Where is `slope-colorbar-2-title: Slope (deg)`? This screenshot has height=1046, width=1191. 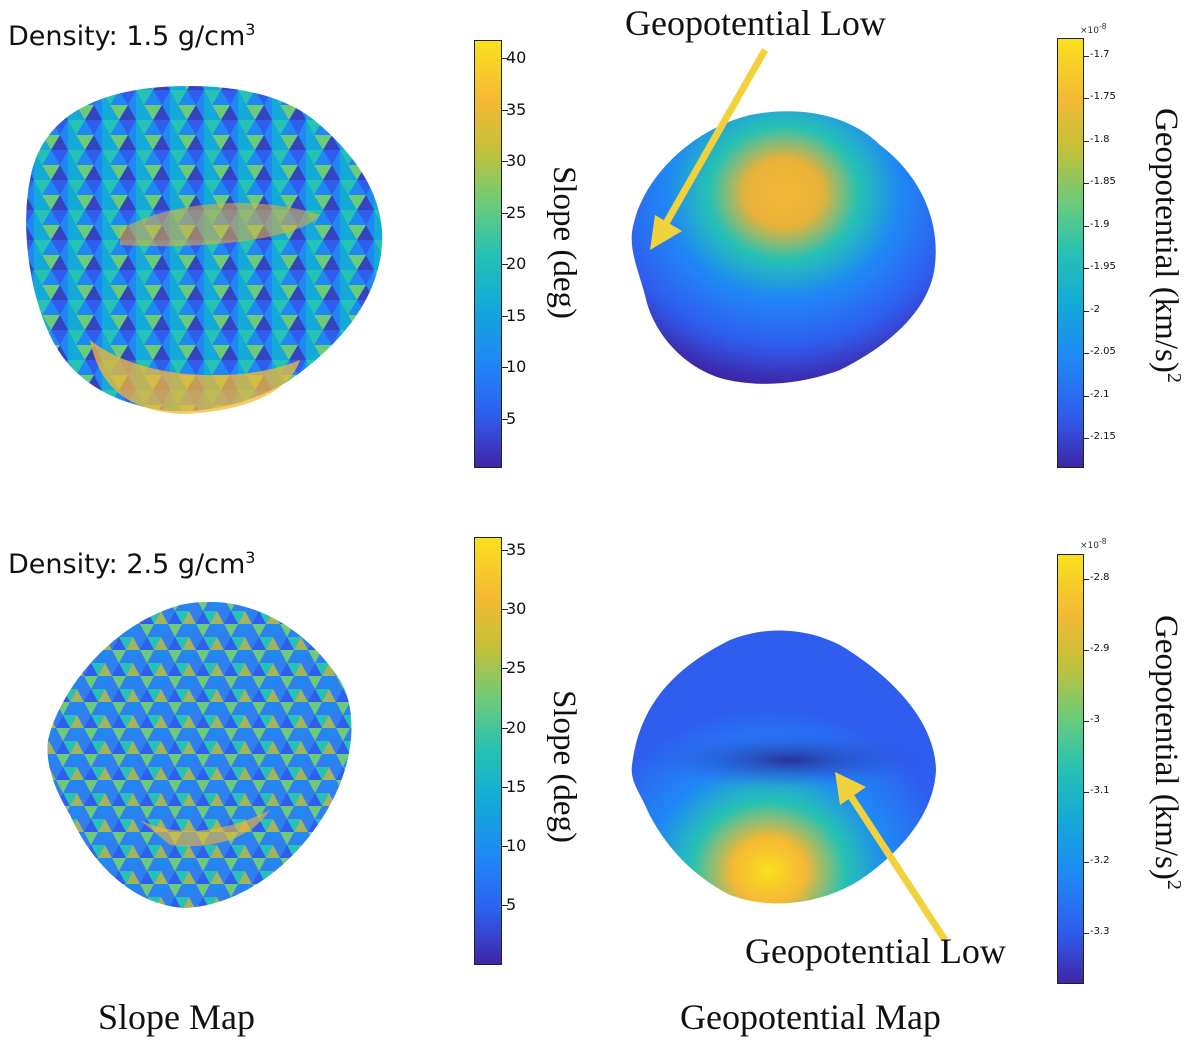
slope-colorbar-2-title: Slope (deg) is located at coordinates (564, 767).